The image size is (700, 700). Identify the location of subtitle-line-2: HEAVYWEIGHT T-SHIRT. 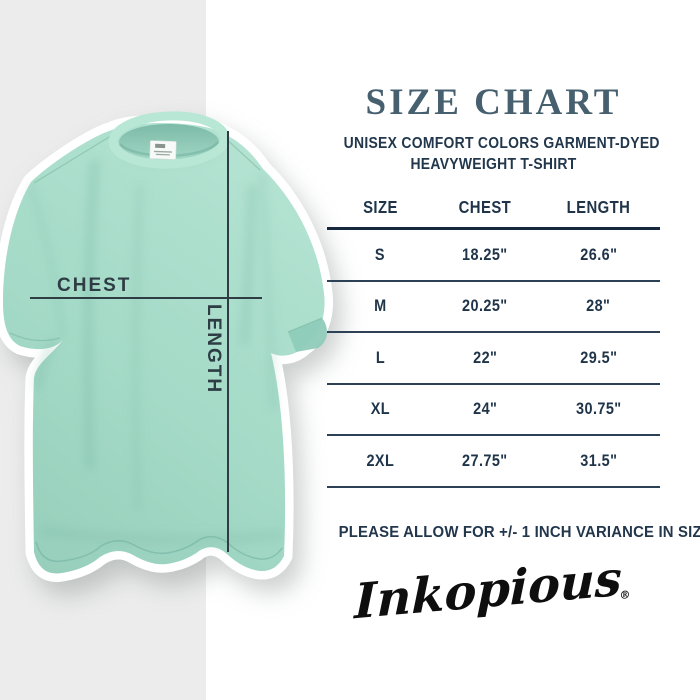
(493, 164).